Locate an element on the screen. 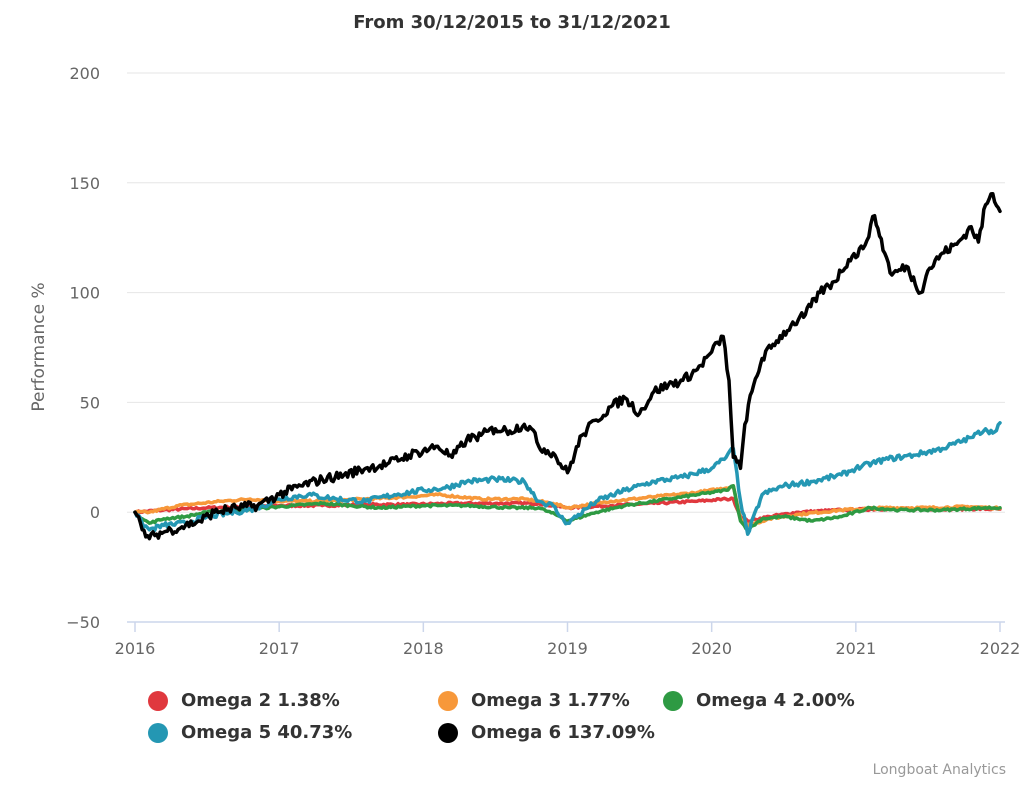 This screenshot has width=1024, height=785. x-tick-label: 2022 is located at coordinates (1000, 648).